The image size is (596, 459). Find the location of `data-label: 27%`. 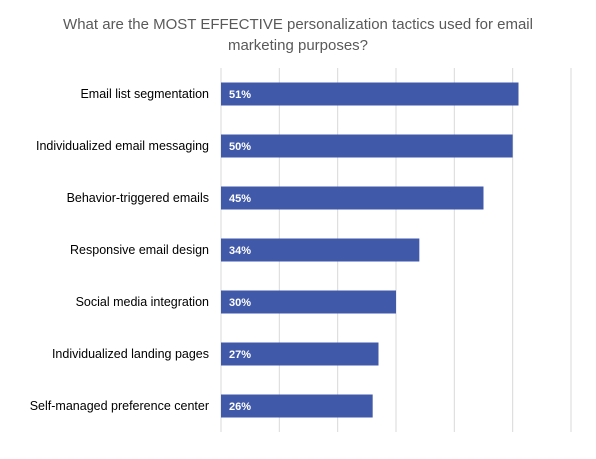

data-label: 27% is located at coordinates (240, 355).